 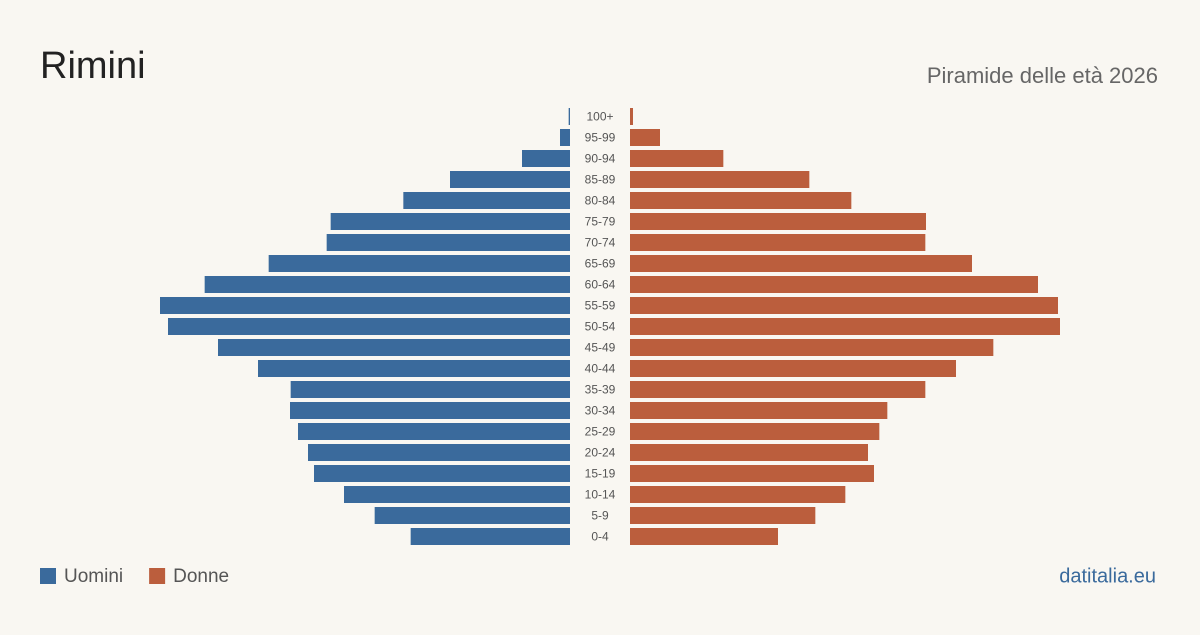 What do you see at coordinates (93, 576) in the screenshot?
I see `legend-label: Uomini` at bounding box center [93, 576].